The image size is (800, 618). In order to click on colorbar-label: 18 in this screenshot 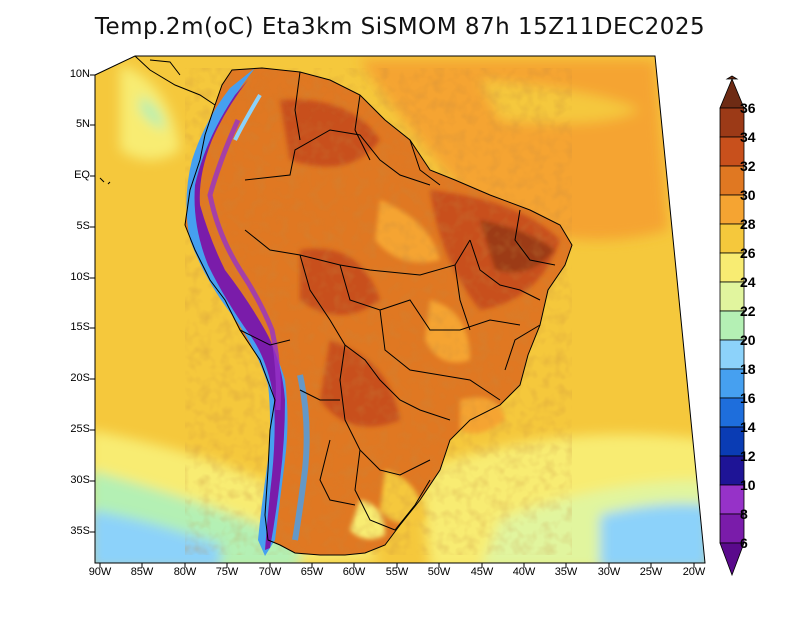, I will do `click(748, 369)`.